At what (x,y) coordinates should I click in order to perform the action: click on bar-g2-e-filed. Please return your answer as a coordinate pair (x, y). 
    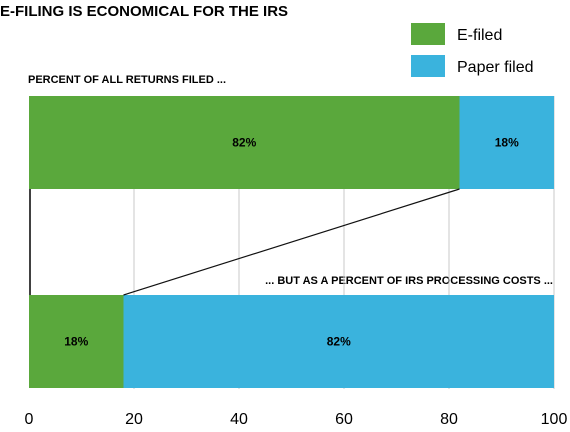
    Looking at the image, I should click on (76, 341).